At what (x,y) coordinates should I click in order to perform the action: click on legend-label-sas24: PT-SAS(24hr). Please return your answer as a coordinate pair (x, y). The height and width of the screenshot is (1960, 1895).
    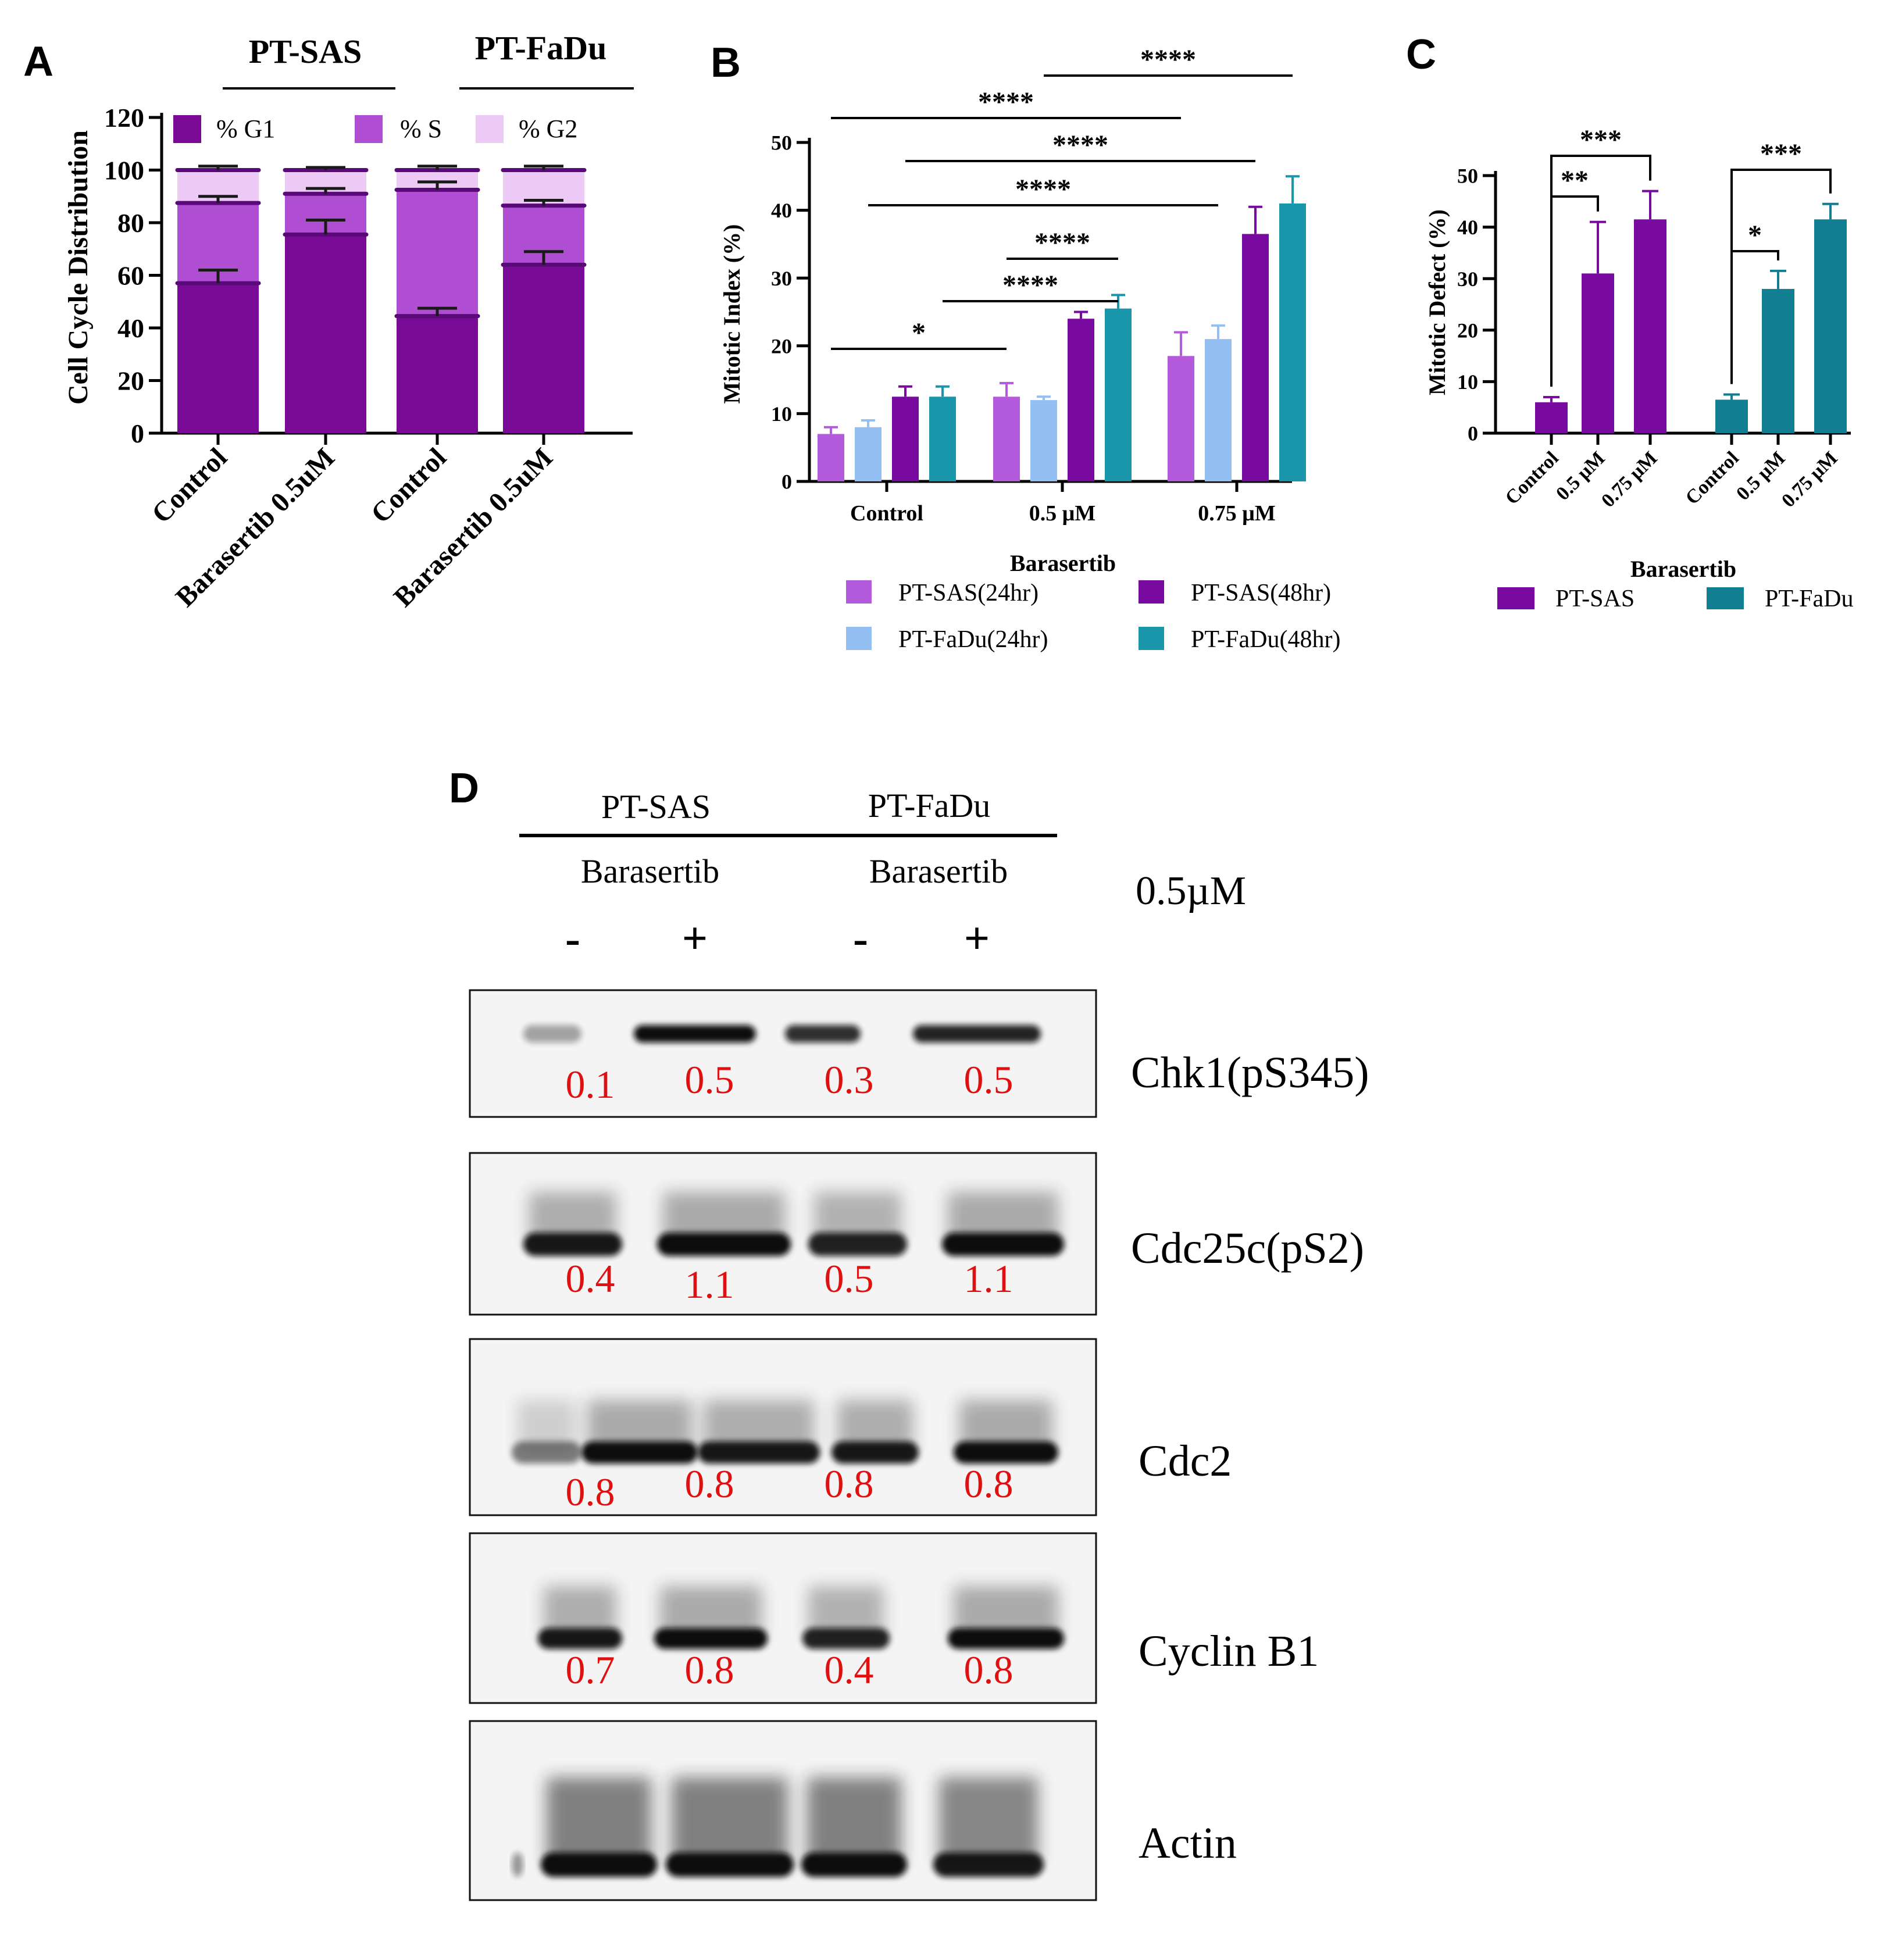
    Looking at the image, I should click on (968, 593).